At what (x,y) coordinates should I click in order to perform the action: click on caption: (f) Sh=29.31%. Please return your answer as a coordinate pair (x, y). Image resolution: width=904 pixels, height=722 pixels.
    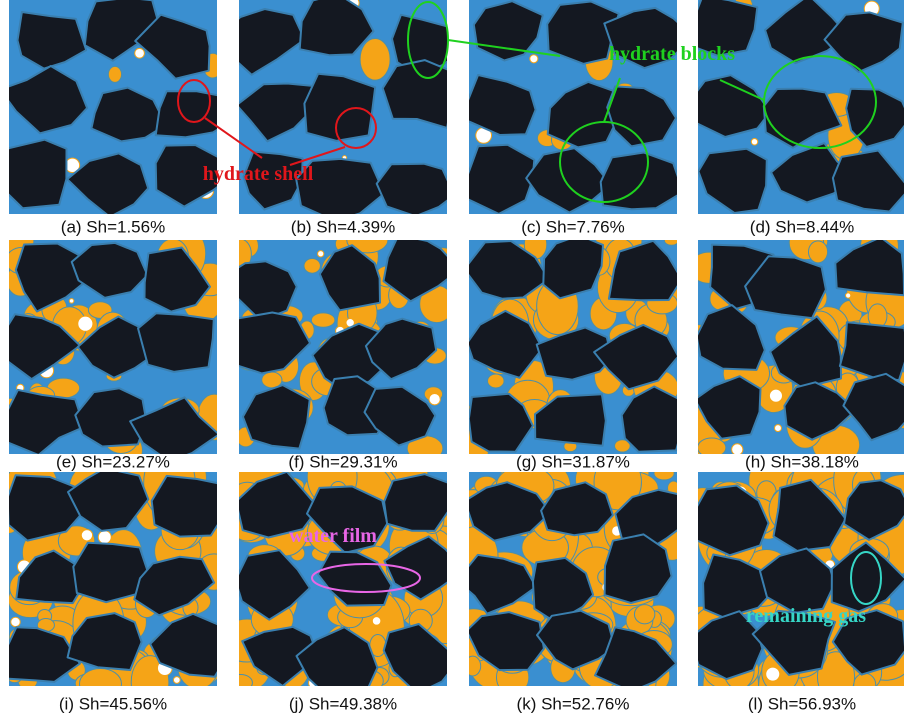
    Looking at the image, I should click on (342, 461).